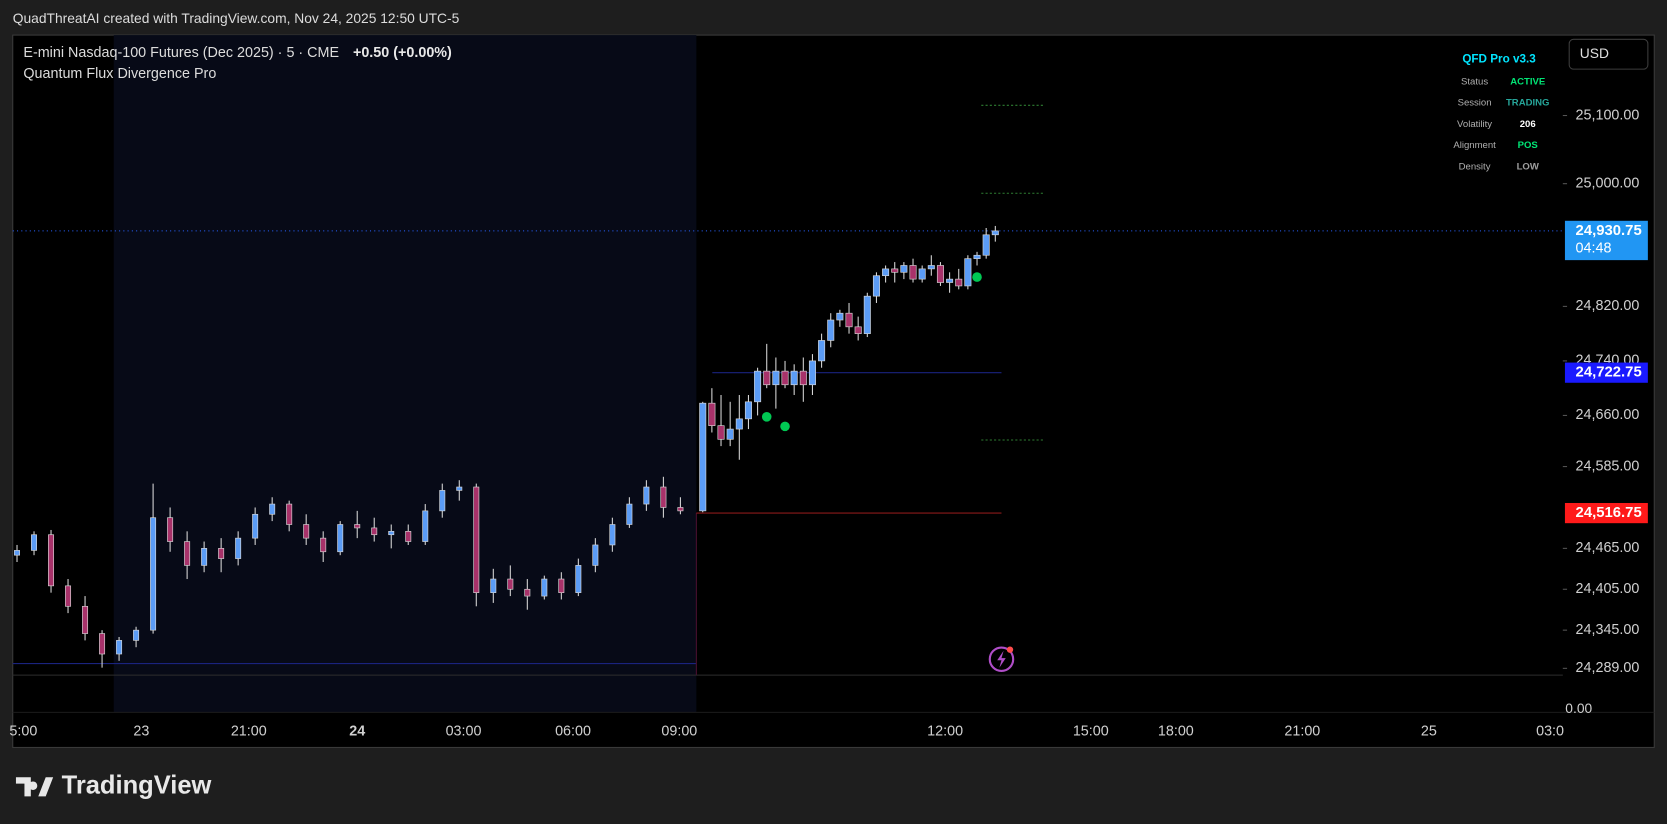 The width and height of the screenshot is (1667, 824). What do you see at coordinates (1474, 124) in the screenshot?
I see `panel-label: Volatility` at bounding box center [1474, 124].